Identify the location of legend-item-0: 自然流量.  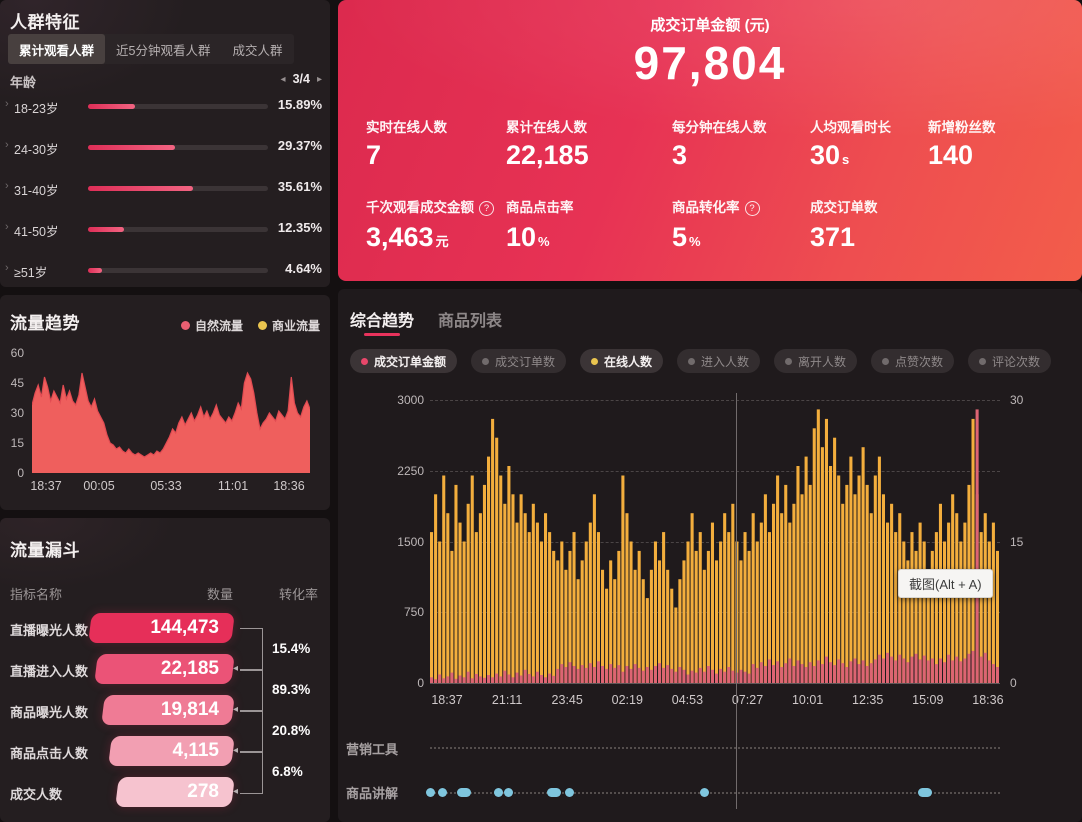
(211, 325).